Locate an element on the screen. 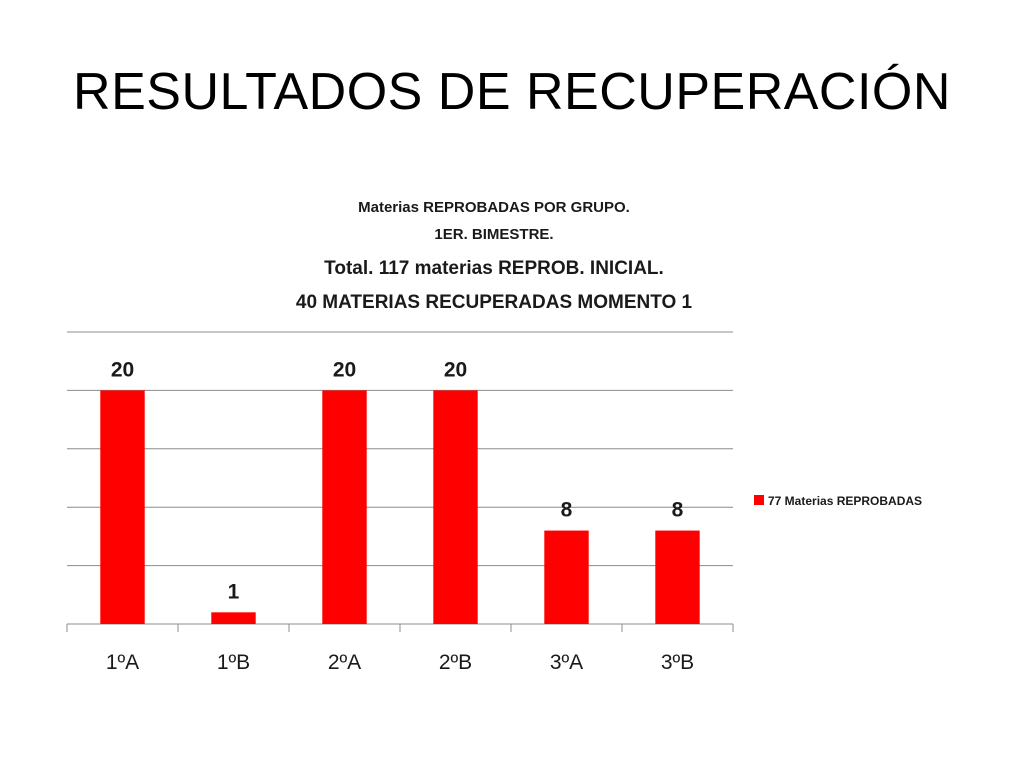 The image size is (1024, 768). chart-legend-swatch is located at coordinates (759, 500).